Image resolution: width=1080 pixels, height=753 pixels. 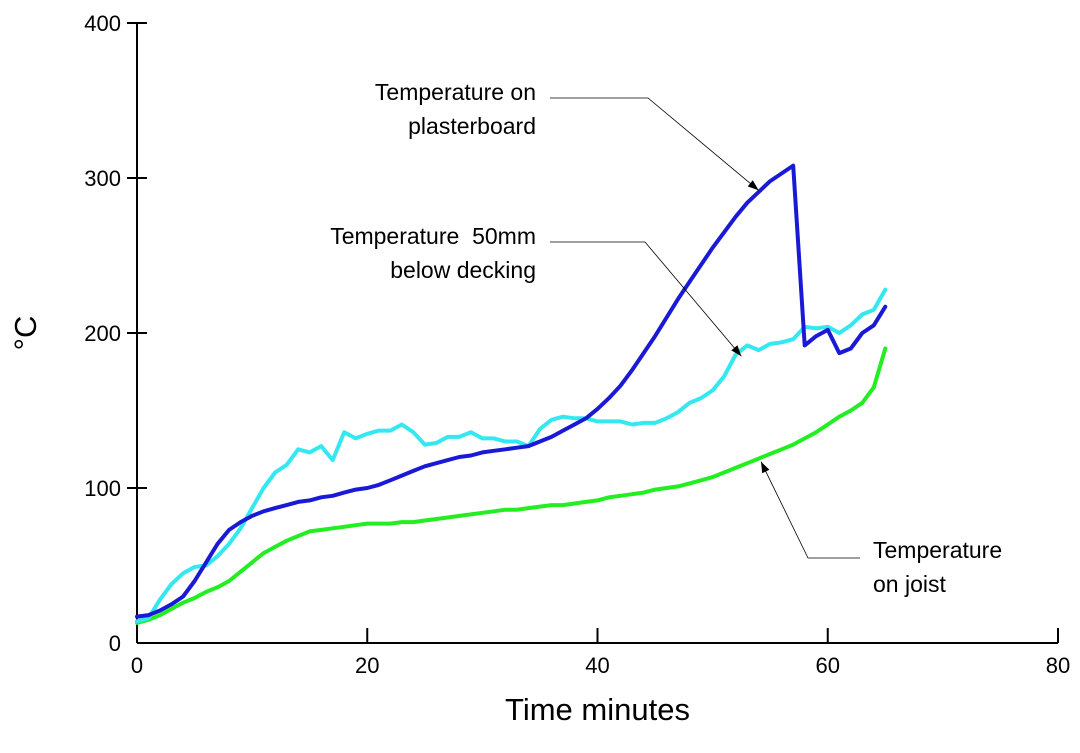 I want to click on y-tick-label: 300, so click(x=102, y=178).